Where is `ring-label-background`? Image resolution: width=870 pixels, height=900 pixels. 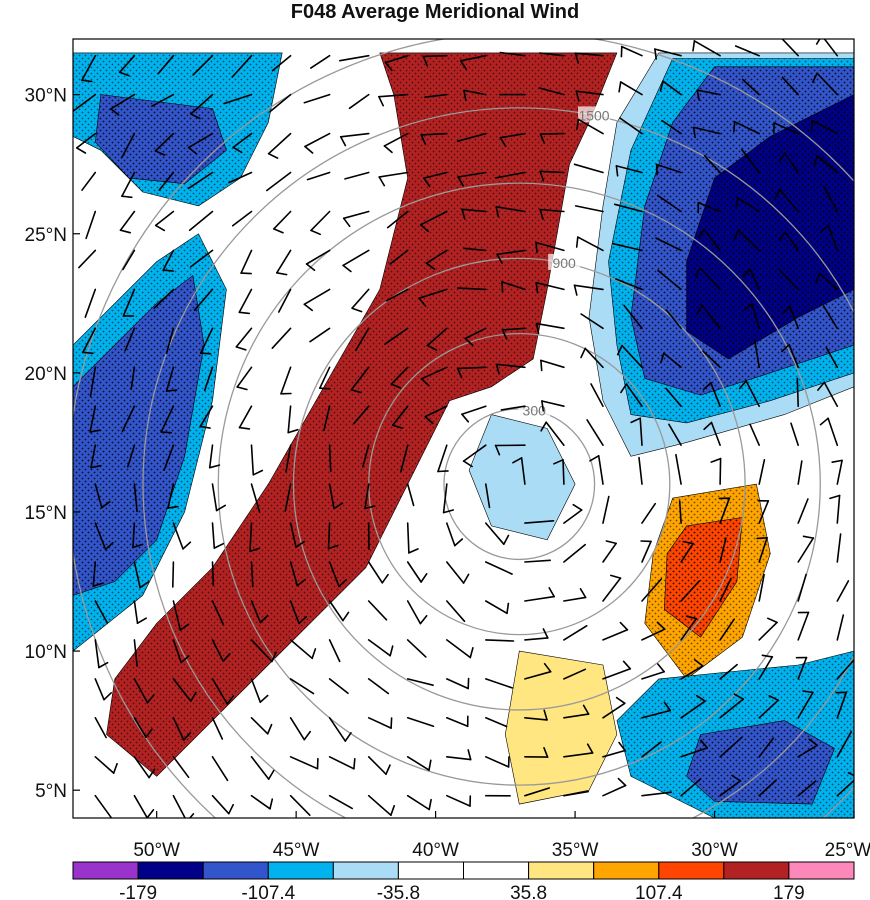
ring-label-background is located at coordinates (564, 261).